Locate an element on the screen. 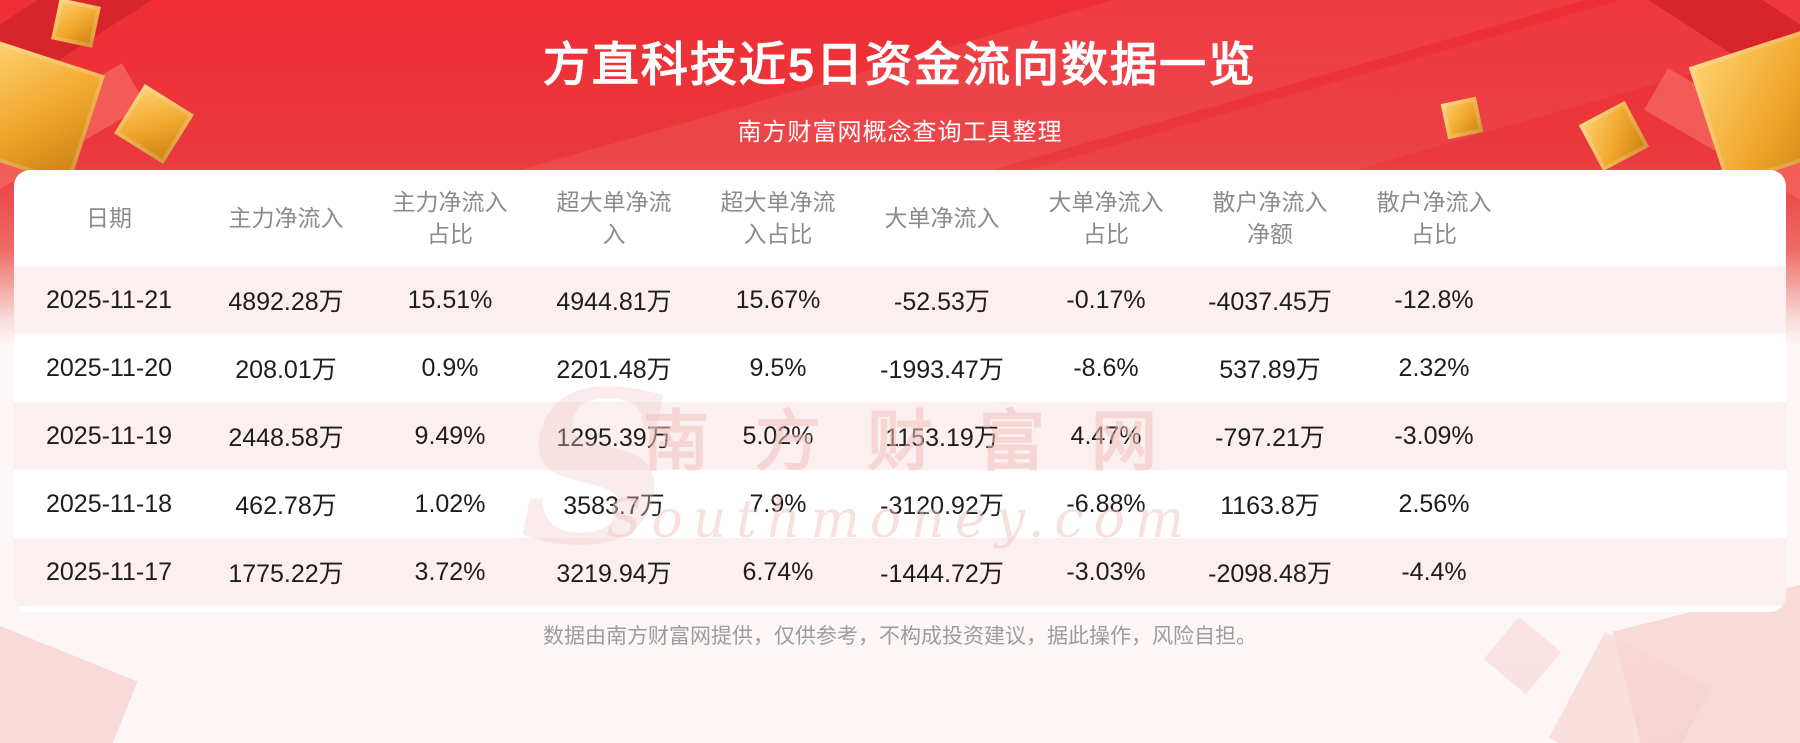 The width and height of the screenshot is (1800, 743). table-cell: 208.01万 is located at coordinates (286, 370).